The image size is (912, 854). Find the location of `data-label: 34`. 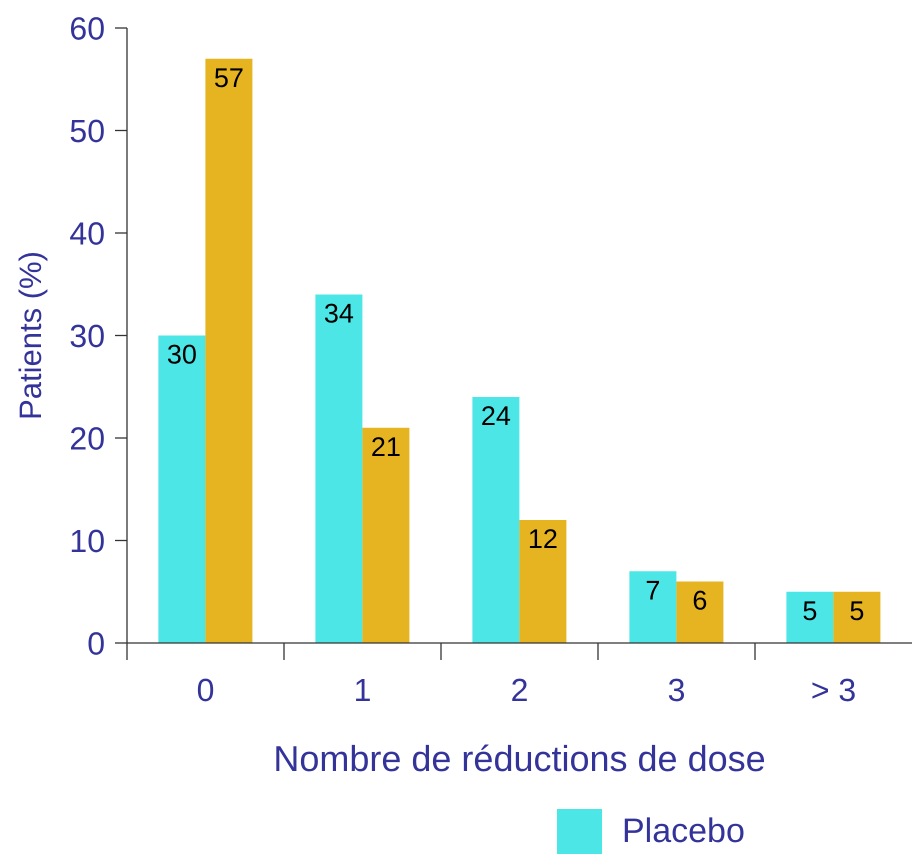

data-label: 34 is located at coordinates (339, 313).